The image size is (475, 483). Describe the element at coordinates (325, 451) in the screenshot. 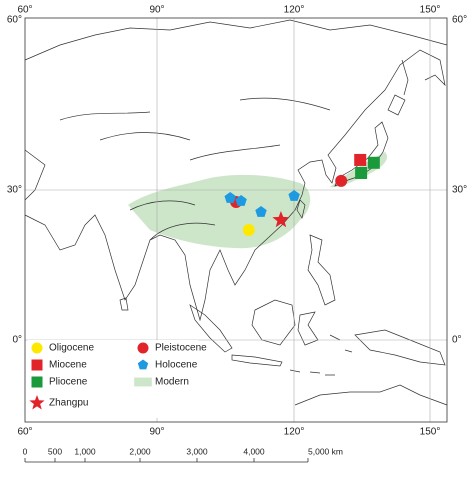

I see `scale-label: 5,000 km` at that location.